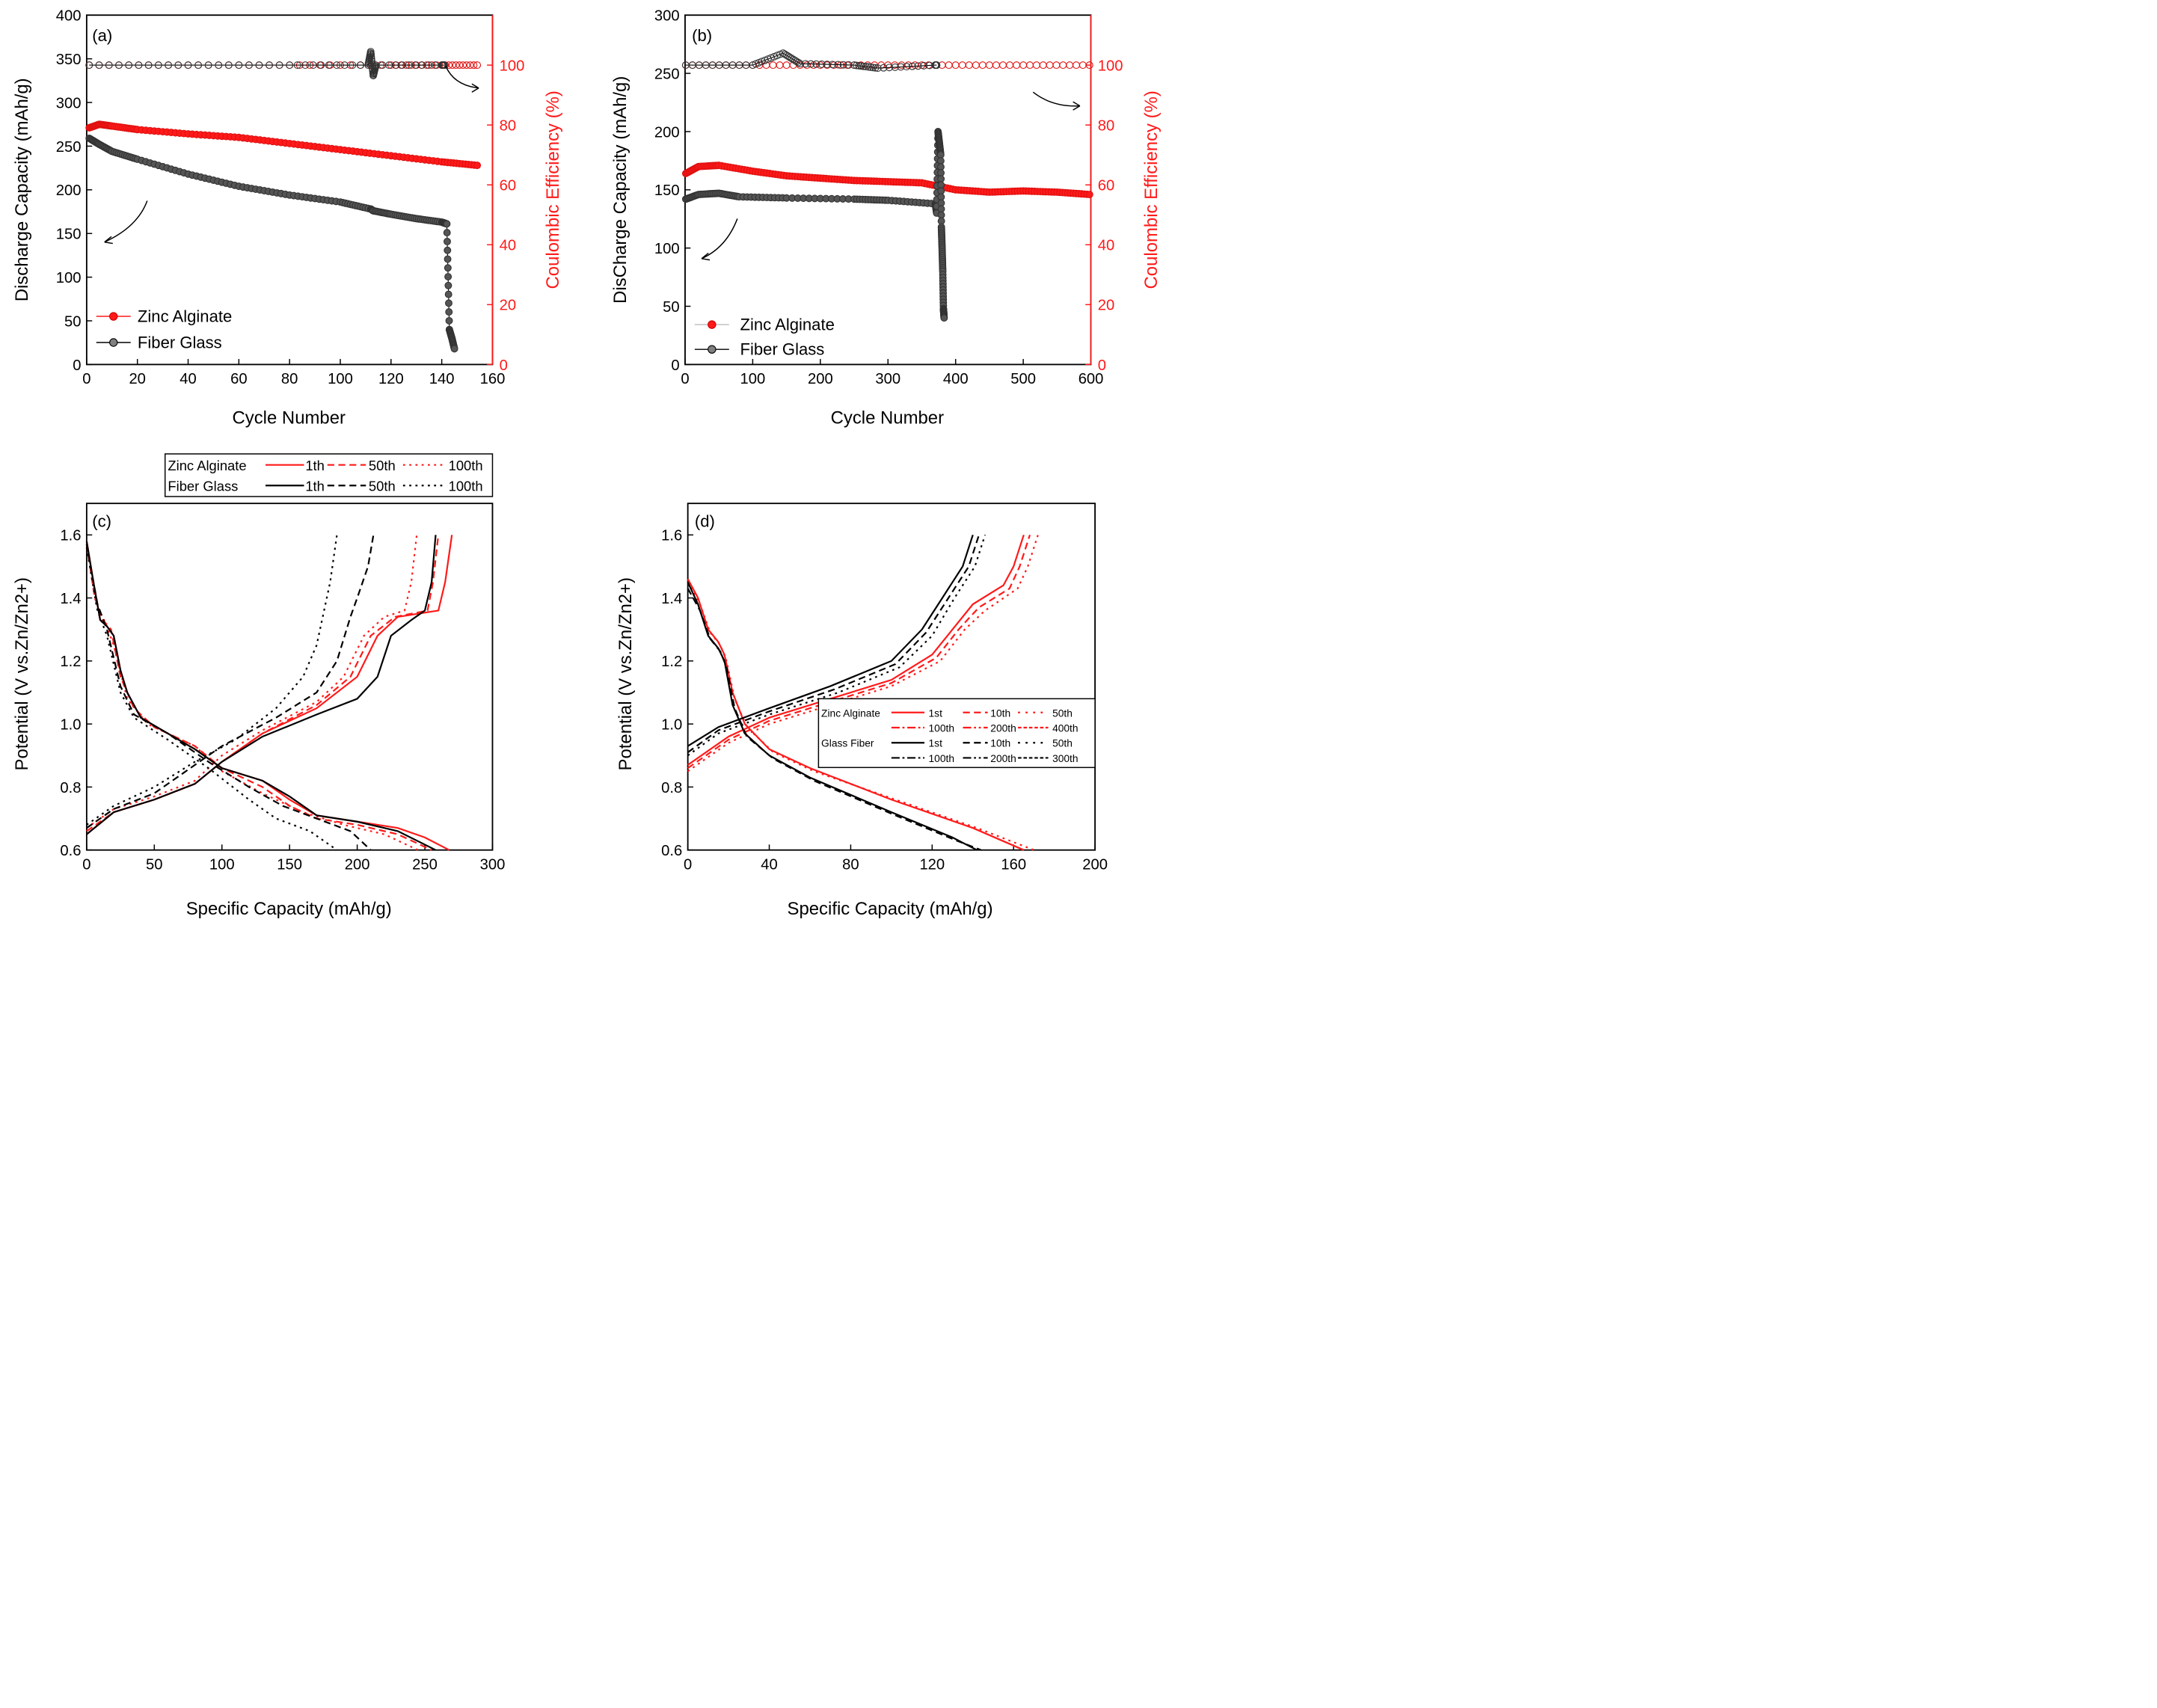 This screenshot has width=2157, height=1708. I want to click on legend-d-row3-entry1: 100th, so click(942, 758).